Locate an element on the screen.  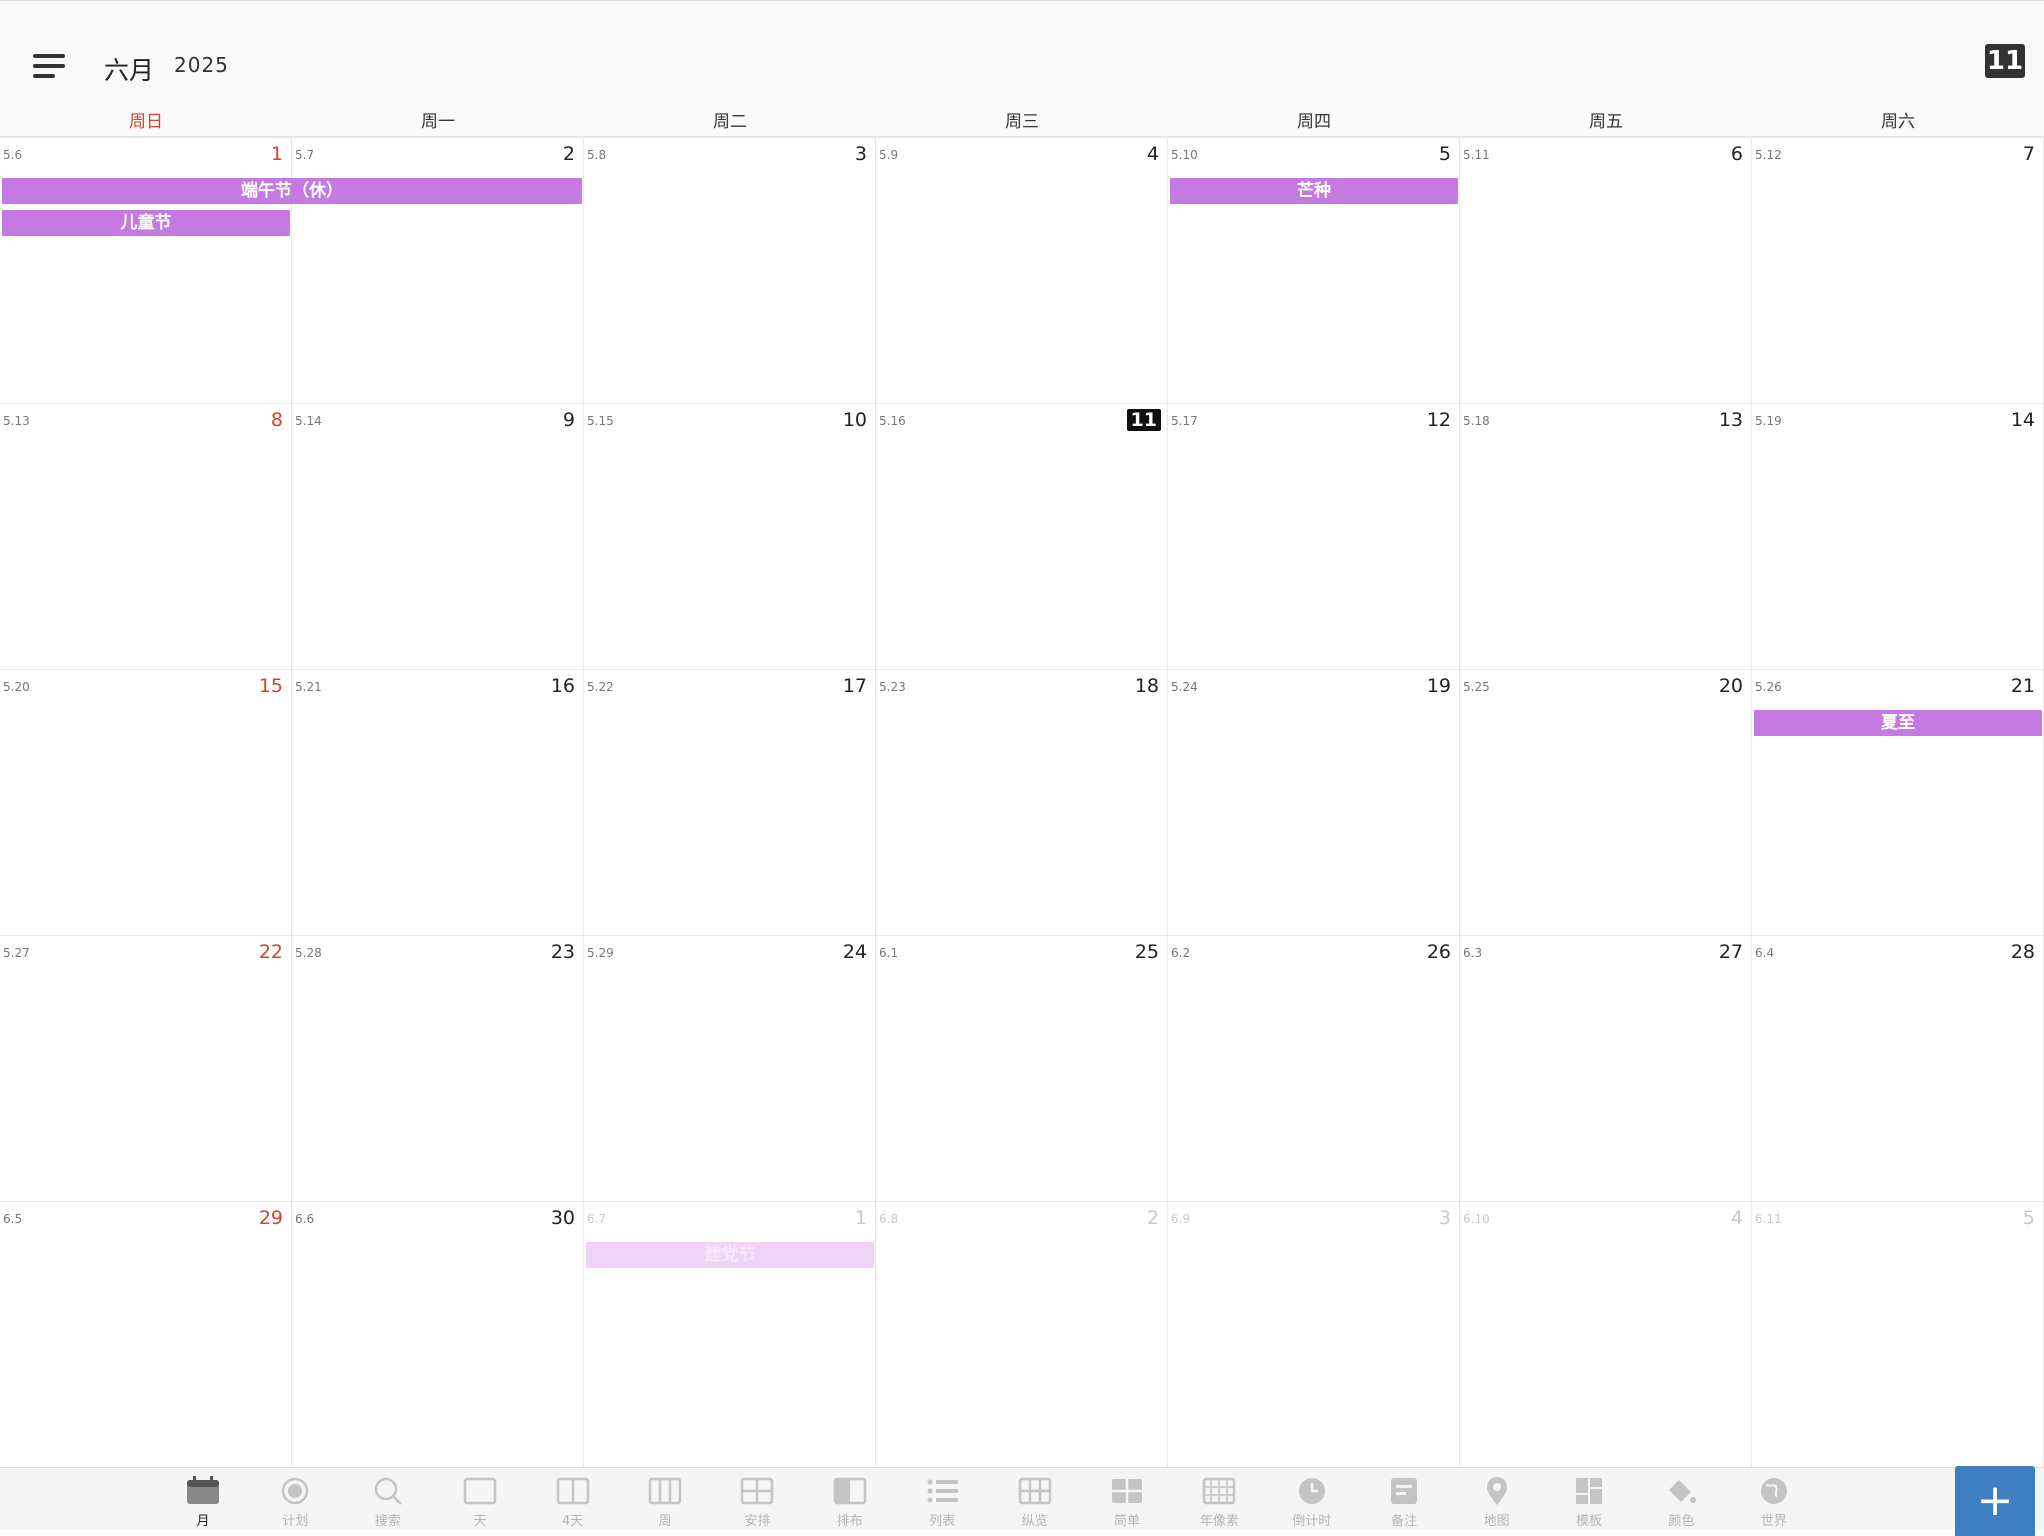
template-icon is located at coordinates (1589, 1491).